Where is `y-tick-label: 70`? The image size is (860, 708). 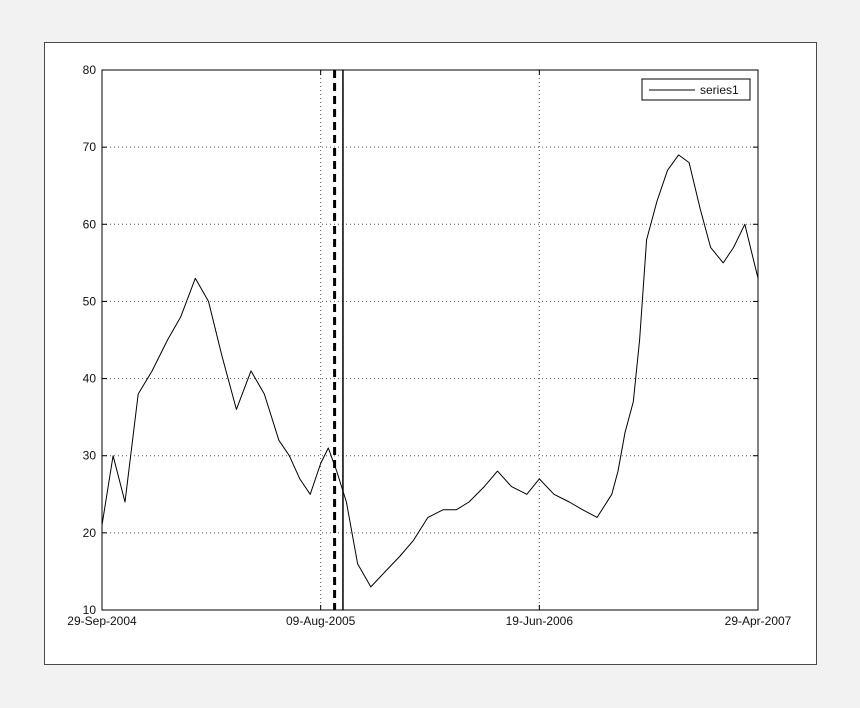
y-tick-label: 70 is located at coordinates (90, 147).